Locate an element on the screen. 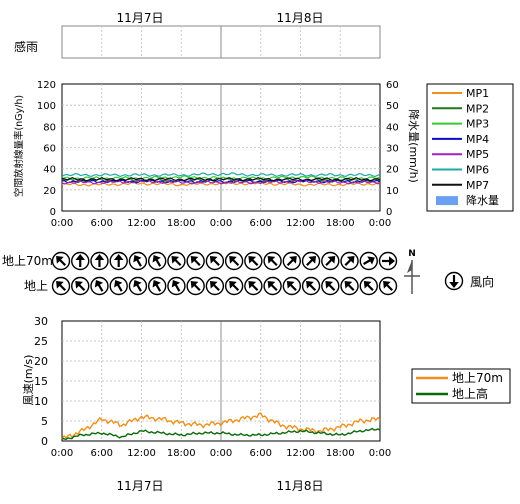 This screenshot has width=520, height=504. dose-legend-label: MP1 is located at coordinates (477, 93).